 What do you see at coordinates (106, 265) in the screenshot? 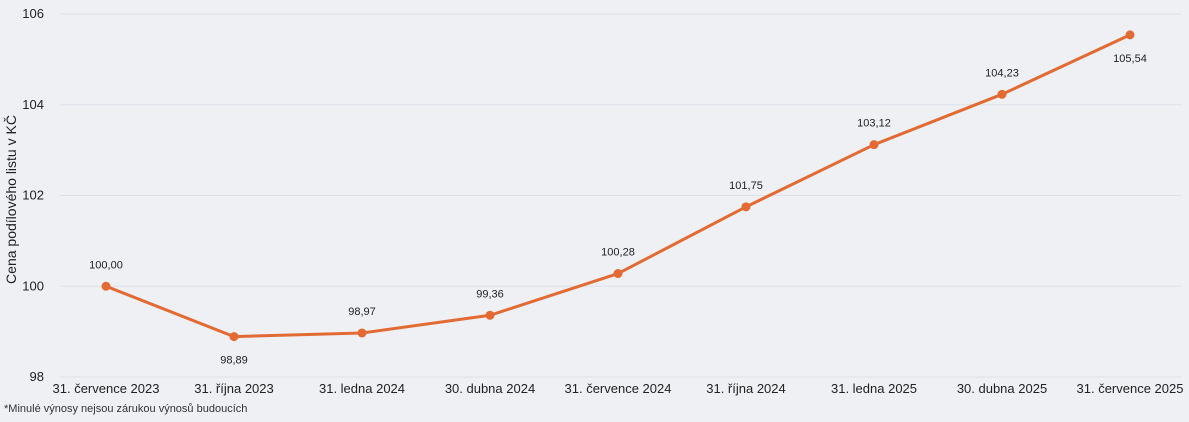
I see `data-label: 100,00` at bounding box center [106, 265].